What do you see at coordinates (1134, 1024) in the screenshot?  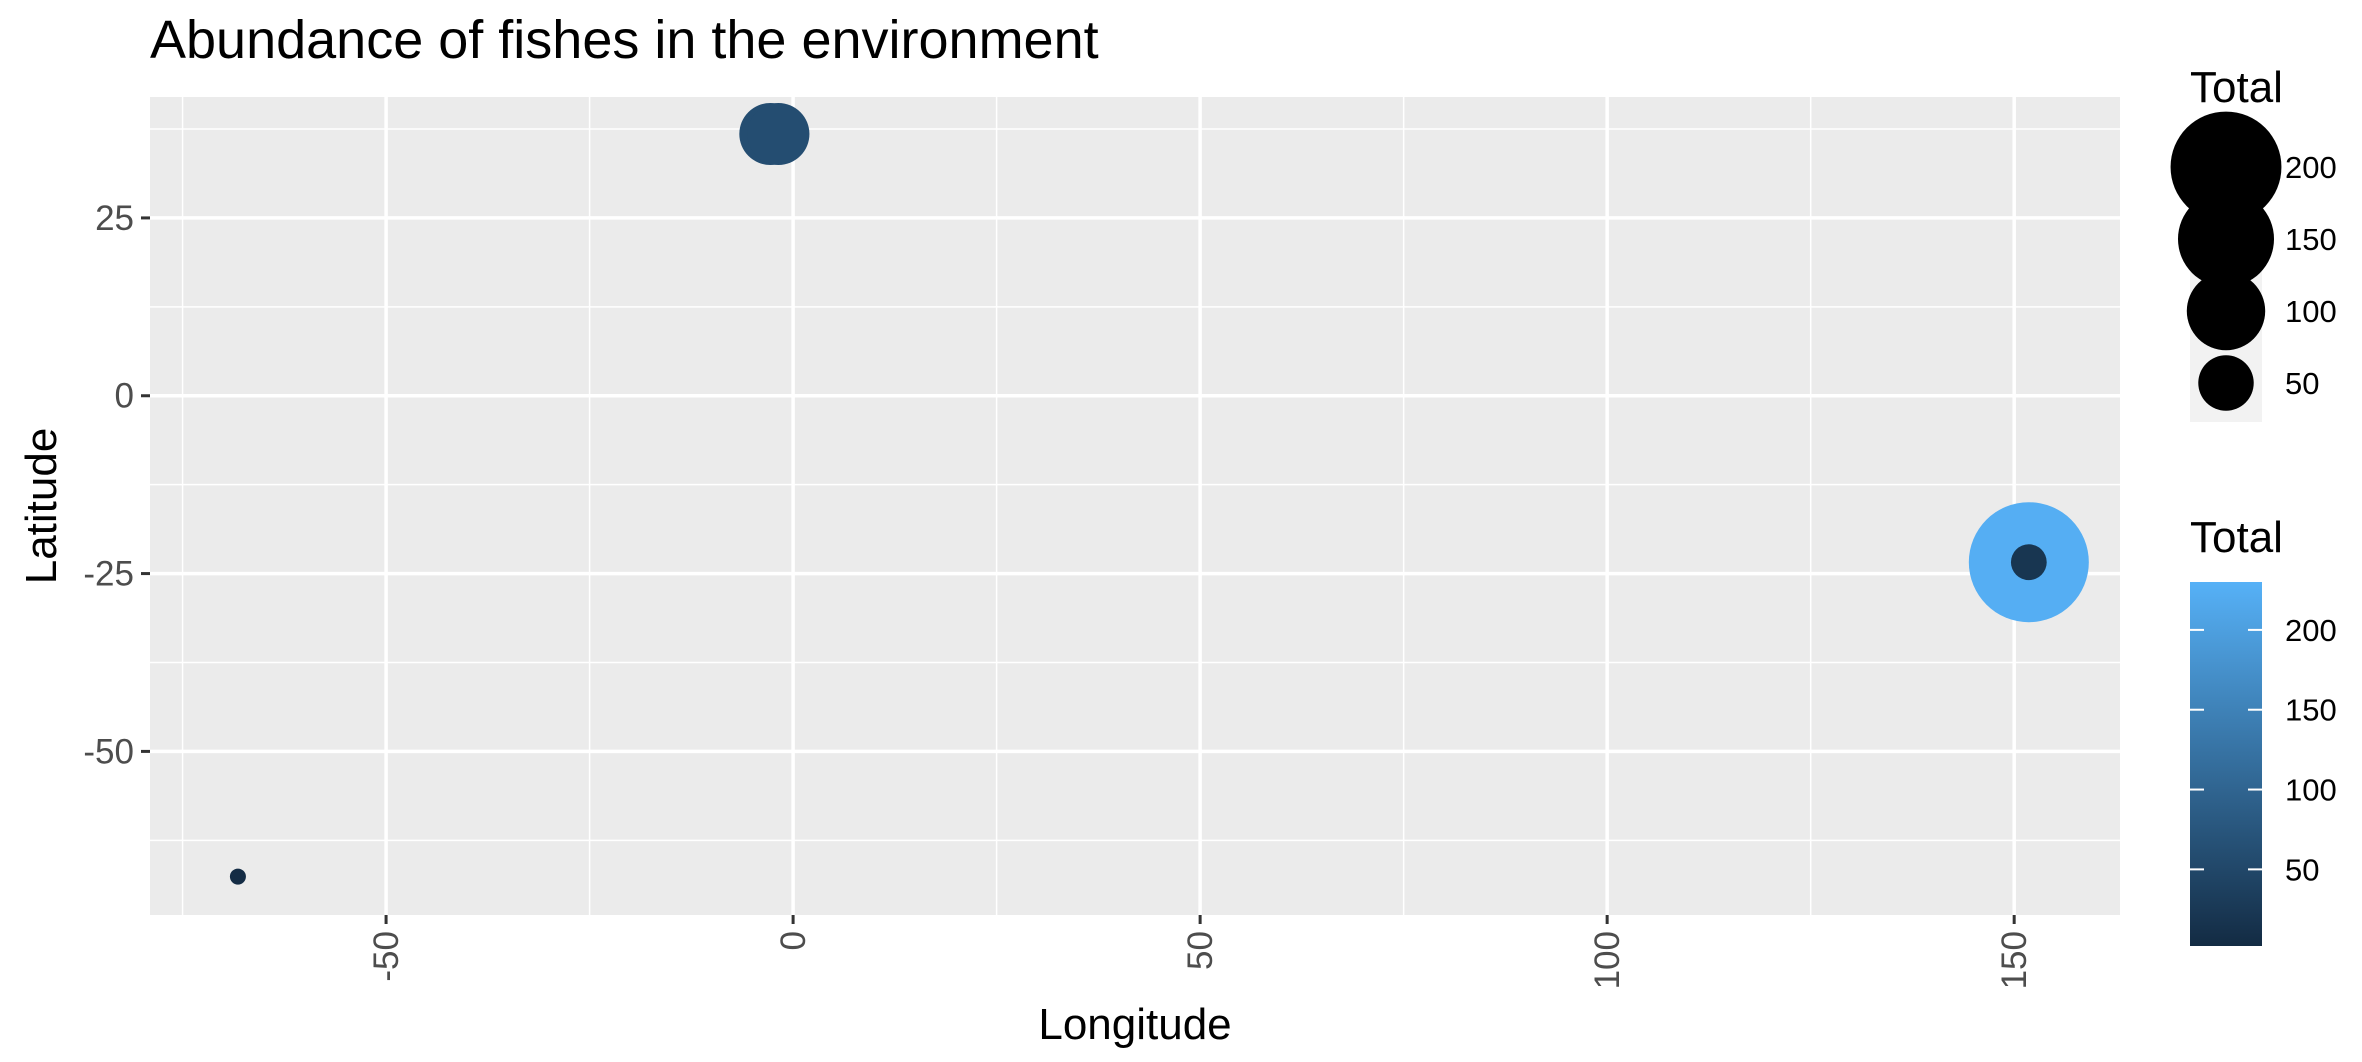 I see `x-axis-title: Longitude` at bounding box center [1134, 1024].